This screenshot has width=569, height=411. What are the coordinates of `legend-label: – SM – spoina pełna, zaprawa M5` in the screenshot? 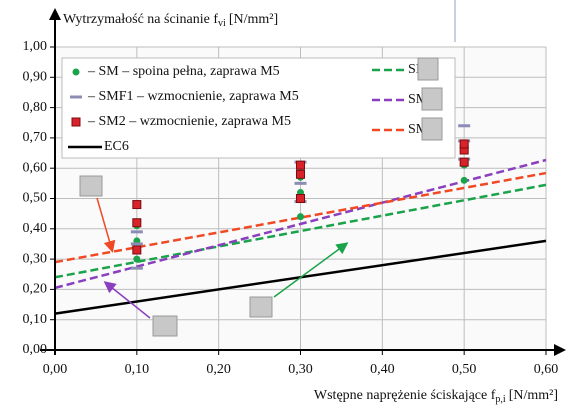 It's located at (183, 71).